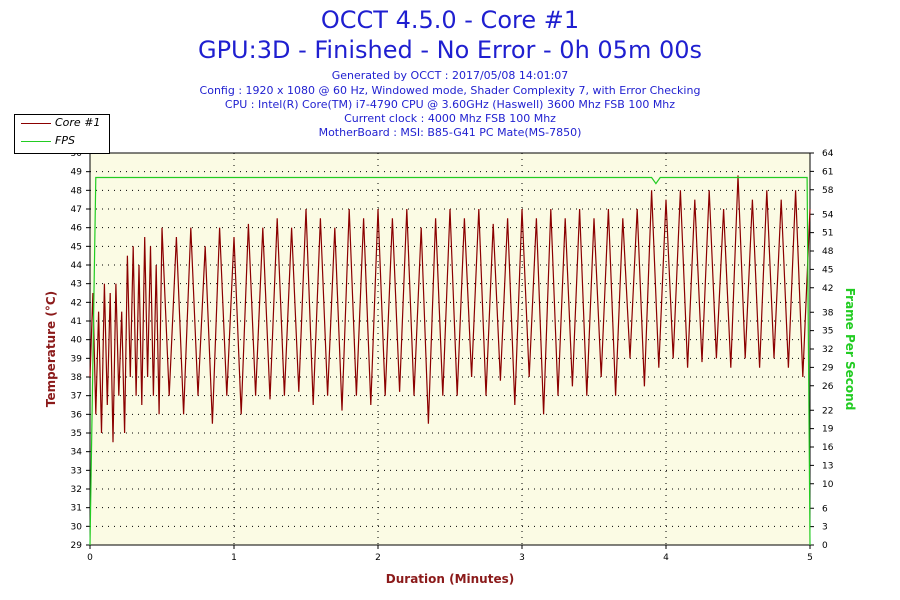 The image size is (900, 600). I want to click on y-tick-label: 46, so click(77, 229).